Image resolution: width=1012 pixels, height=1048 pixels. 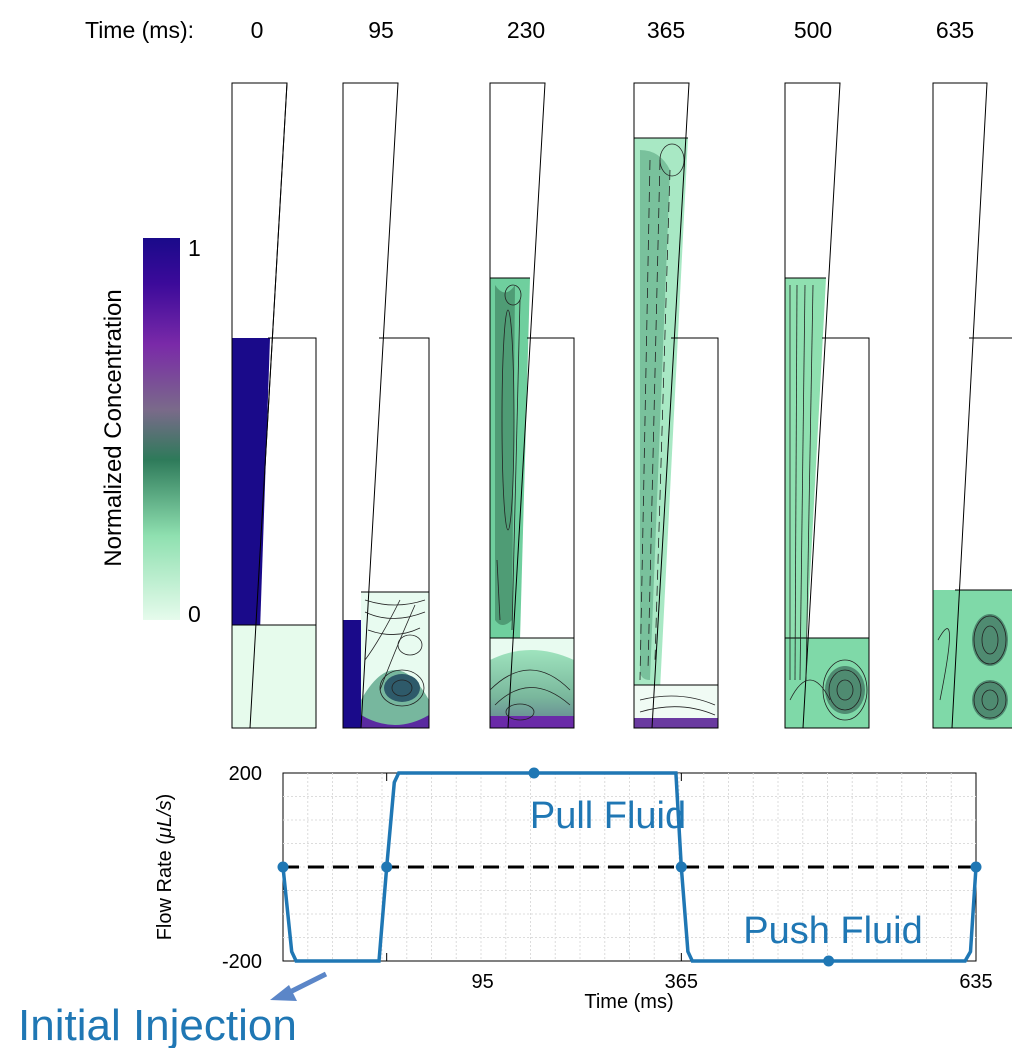 What do you see at coordinates (676, 405) in the screenshot?
I see `panel-t365` at bounding box center [676, 405].